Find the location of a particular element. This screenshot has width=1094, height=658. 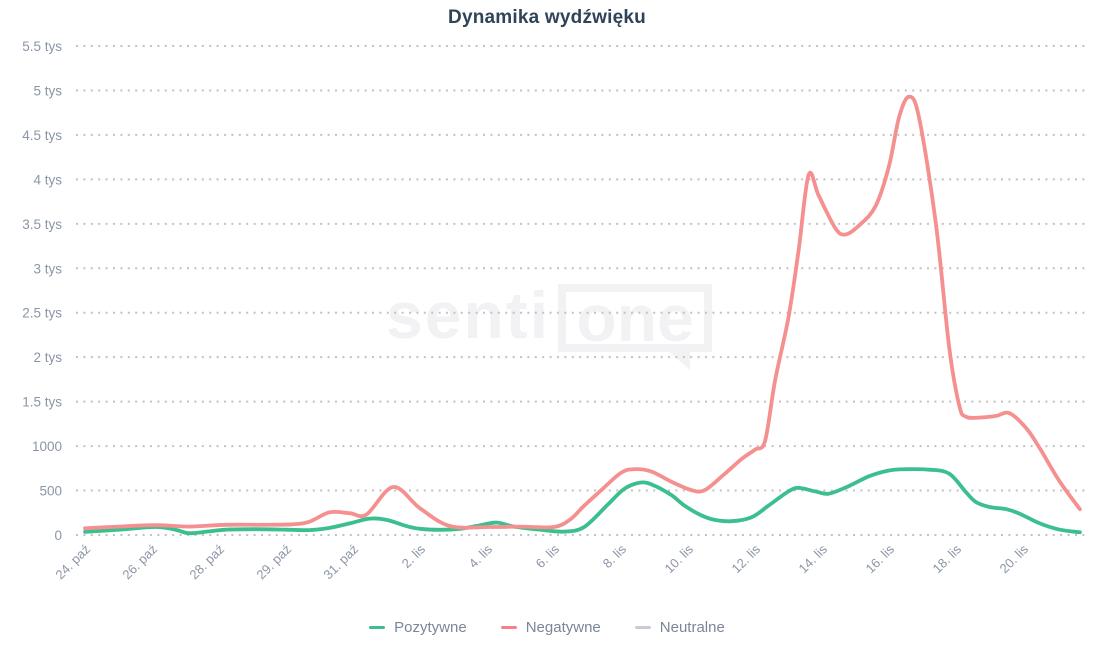

legend-label-pozytywne: Pozytywne is located at coordinates (430, 627).